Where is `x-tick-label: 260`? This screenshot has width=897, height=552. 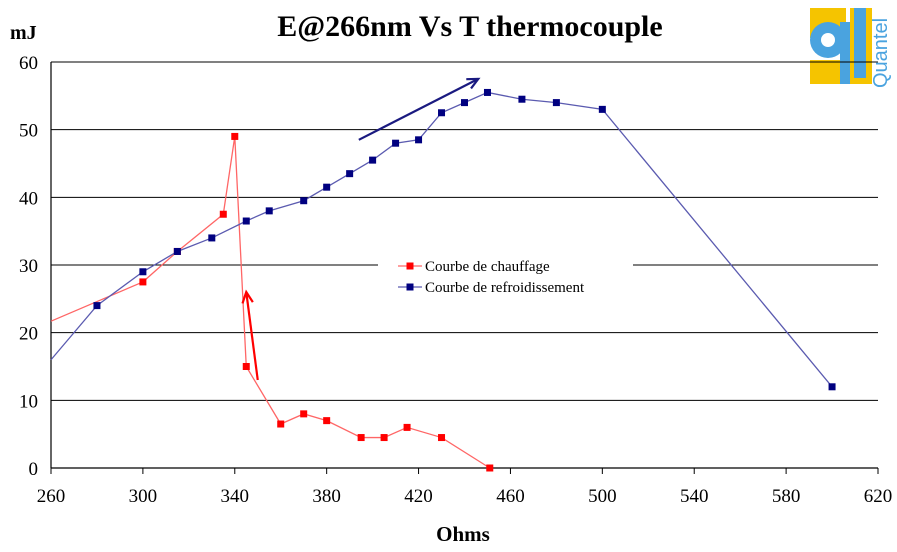 x-tick-label: 260 is located at coordinates (51, 496).